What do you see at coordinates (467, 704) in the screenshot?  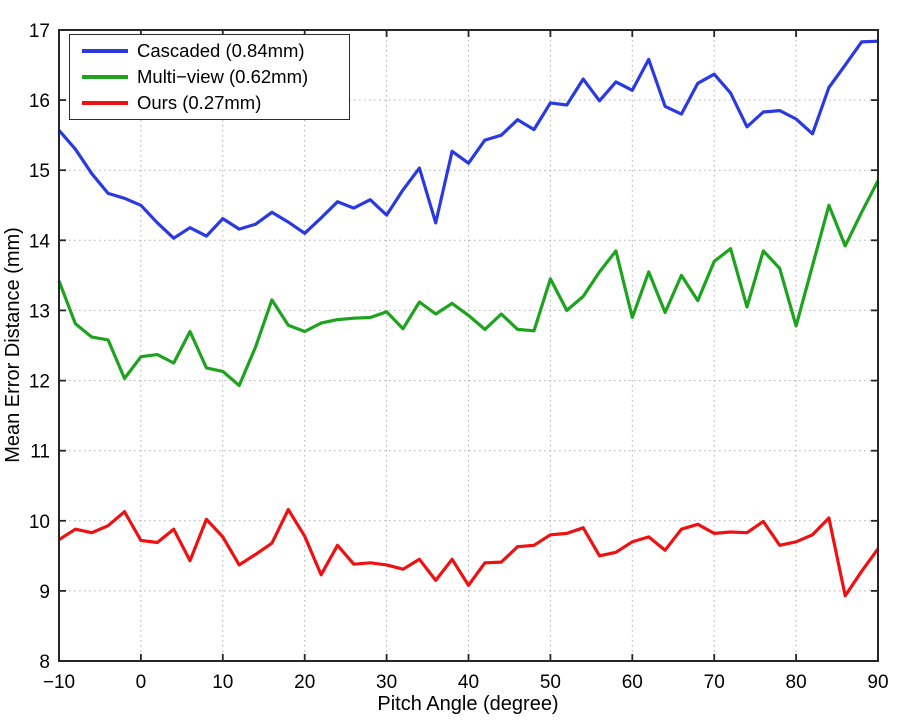 I see `x-axis-label: Pitch Angle (degree)` at bounding box center [467, 704].